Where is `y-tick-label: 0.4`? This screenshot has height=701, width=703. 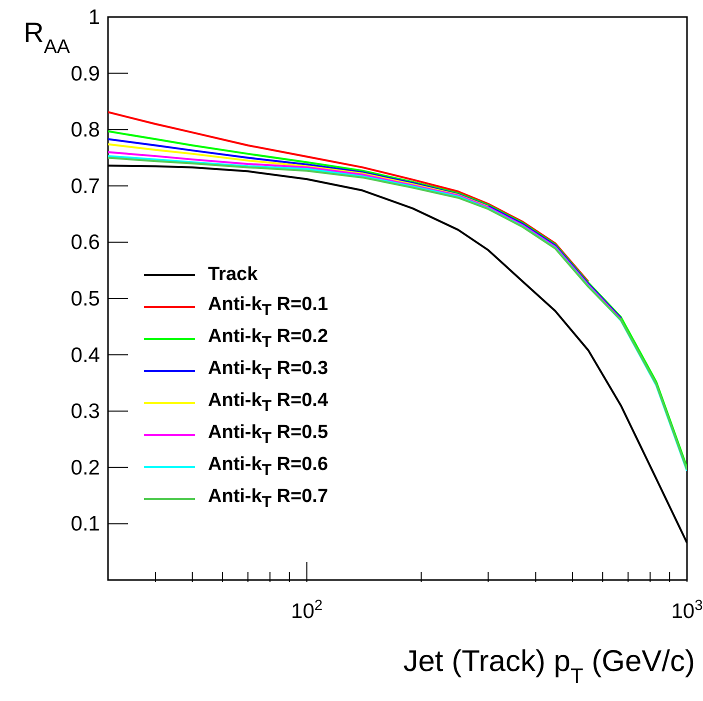
y-tick-label: 0.4 is located at coordinates (85, 355).